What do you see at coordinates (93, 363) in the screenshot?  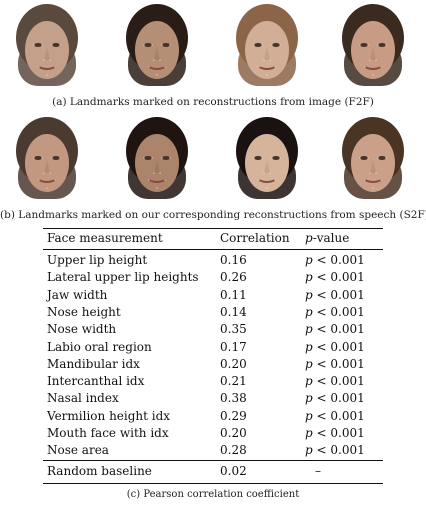 I see `row-measurement: Mandibular idx` at bounding box center [93, 363].